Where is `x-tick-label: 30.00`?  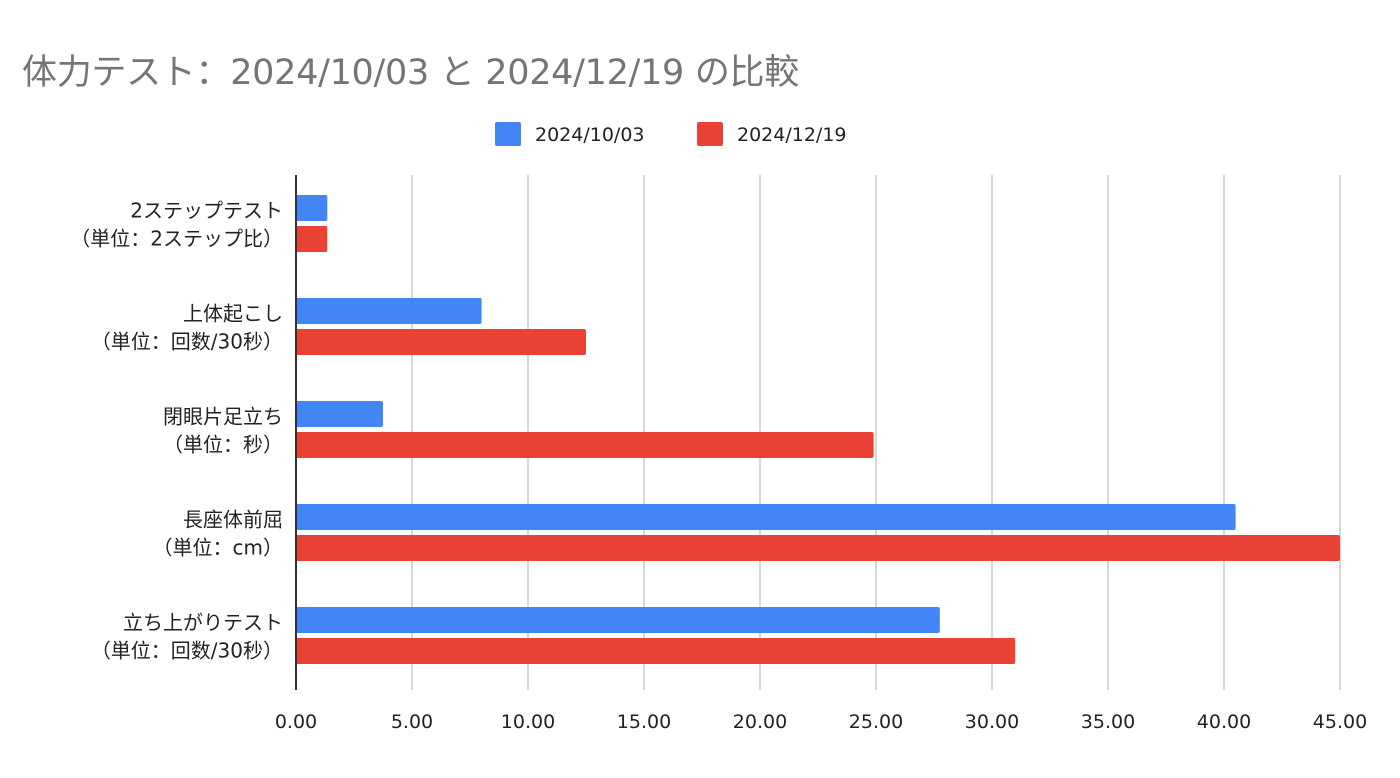 x-tick-label: 30.00 is located at coordinates (992, 722).